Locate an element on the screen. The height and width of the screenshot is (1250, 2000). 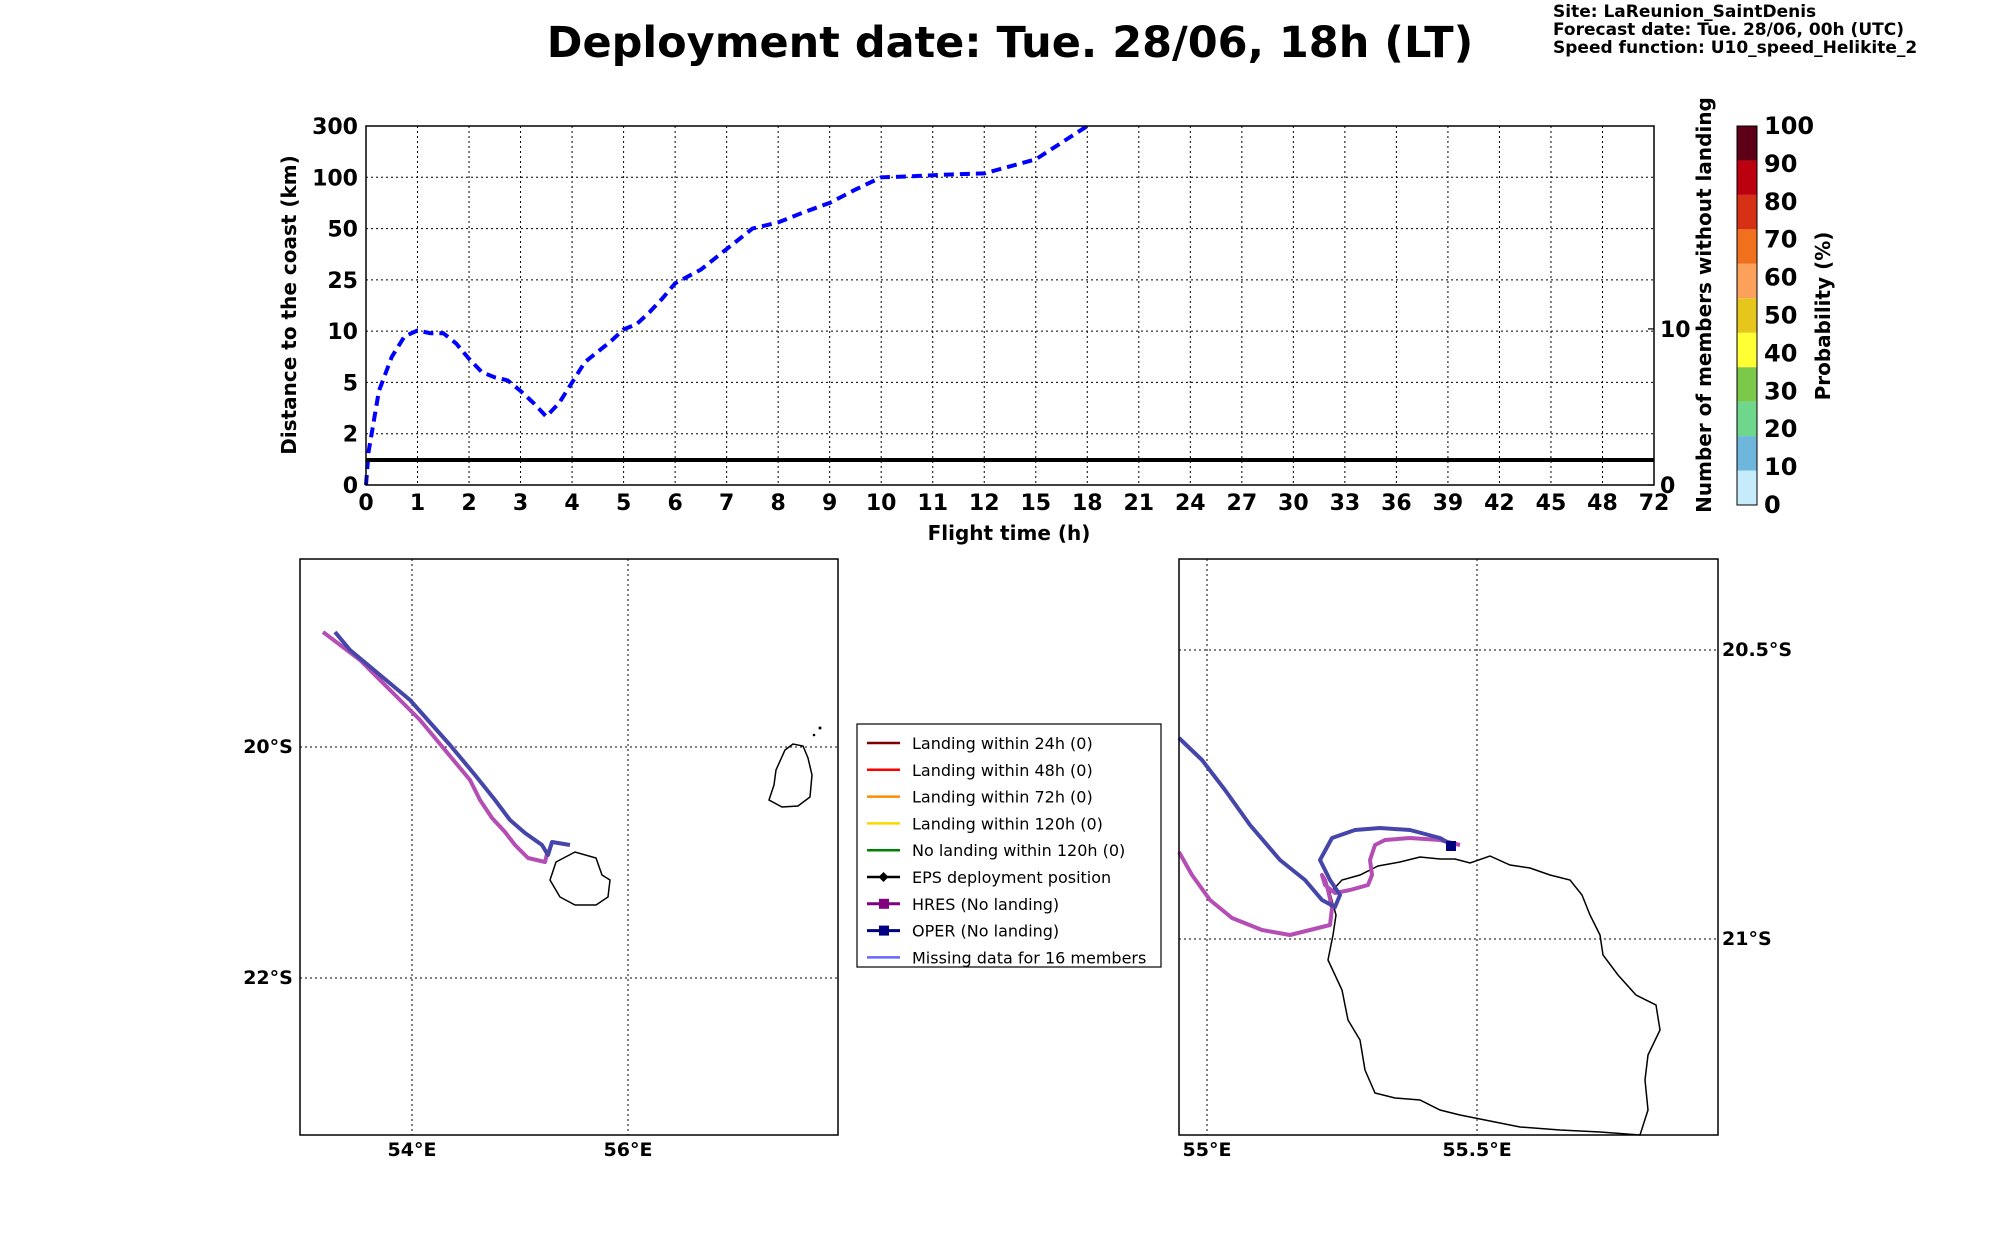
x-tick-label: 18 is located at coordinates (1087, 503).